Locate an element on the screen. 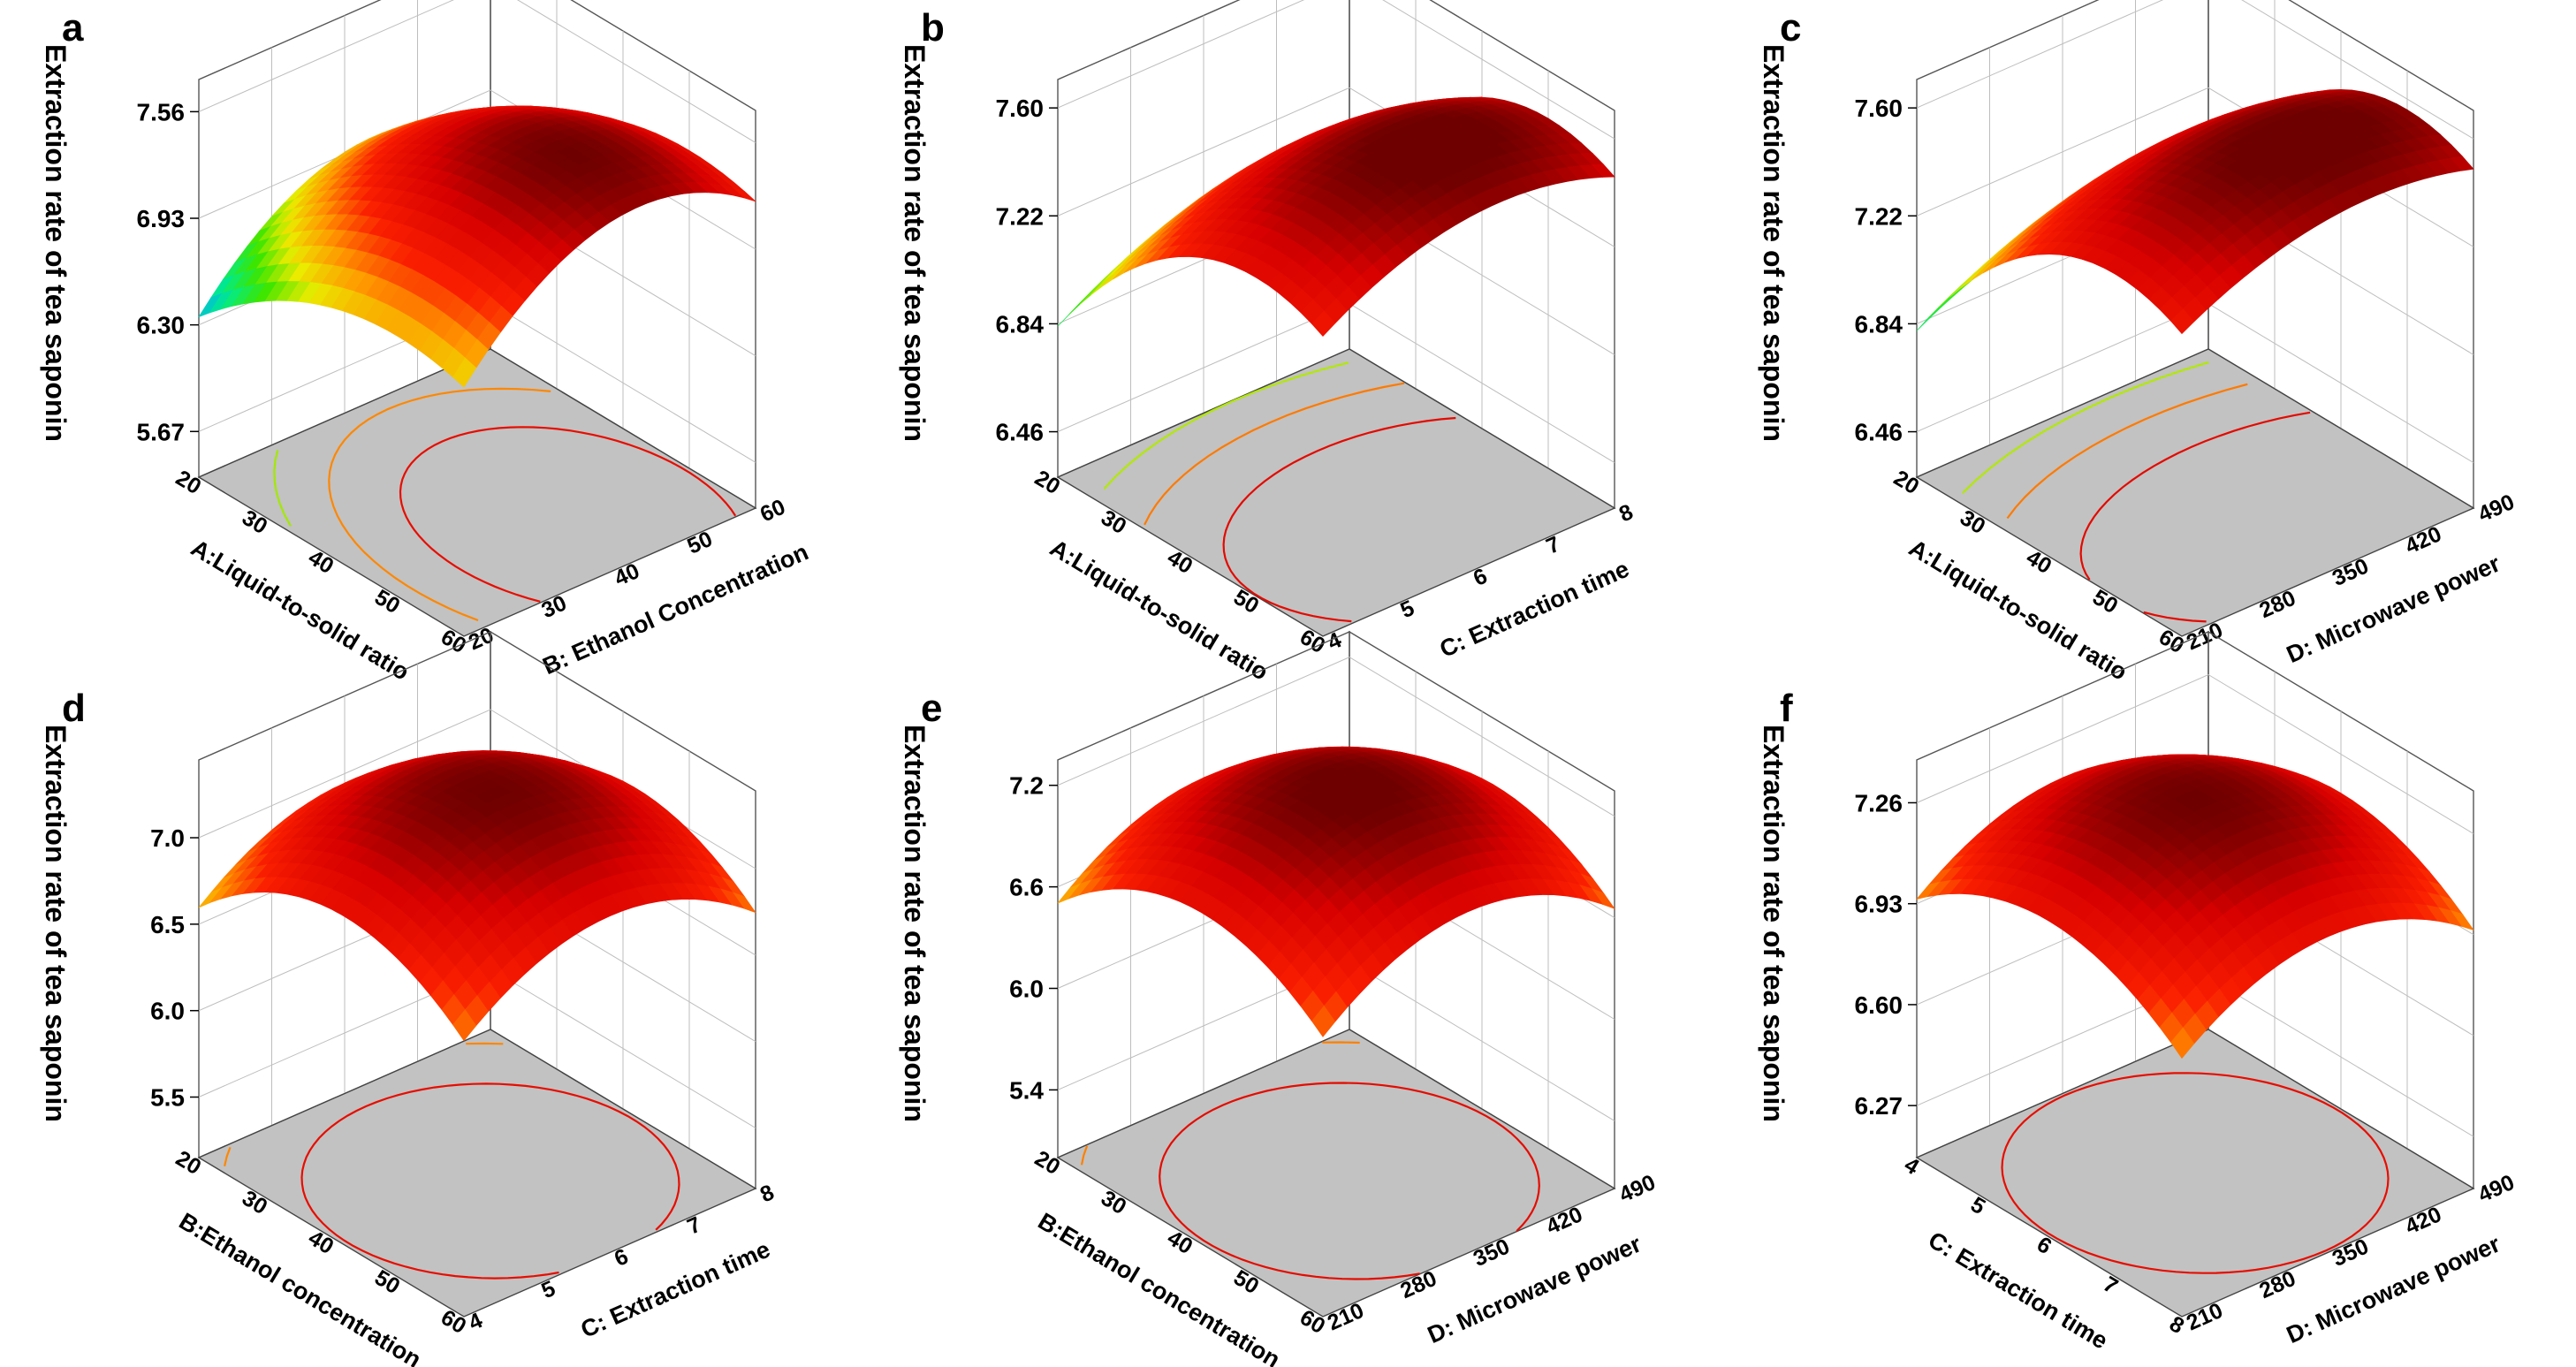  z-tick-label: 5.4 is located at coordinates (1026, 1090).